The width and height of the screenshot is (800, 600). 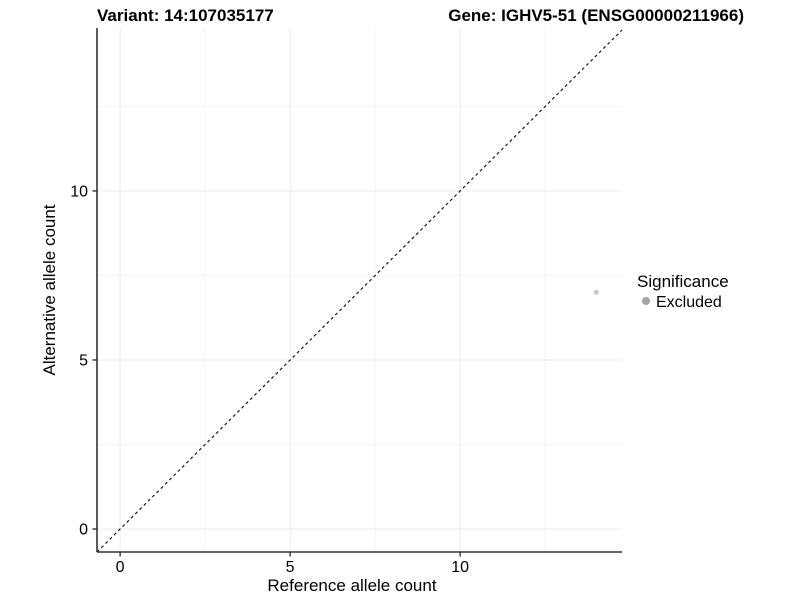 I want to click on x-tick-label: 0, so click(x=120, y=567).